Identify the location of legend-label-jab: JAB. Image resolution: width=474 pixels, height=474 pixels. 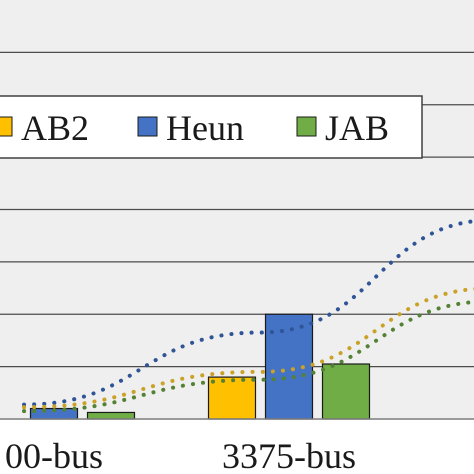
(357, 128).